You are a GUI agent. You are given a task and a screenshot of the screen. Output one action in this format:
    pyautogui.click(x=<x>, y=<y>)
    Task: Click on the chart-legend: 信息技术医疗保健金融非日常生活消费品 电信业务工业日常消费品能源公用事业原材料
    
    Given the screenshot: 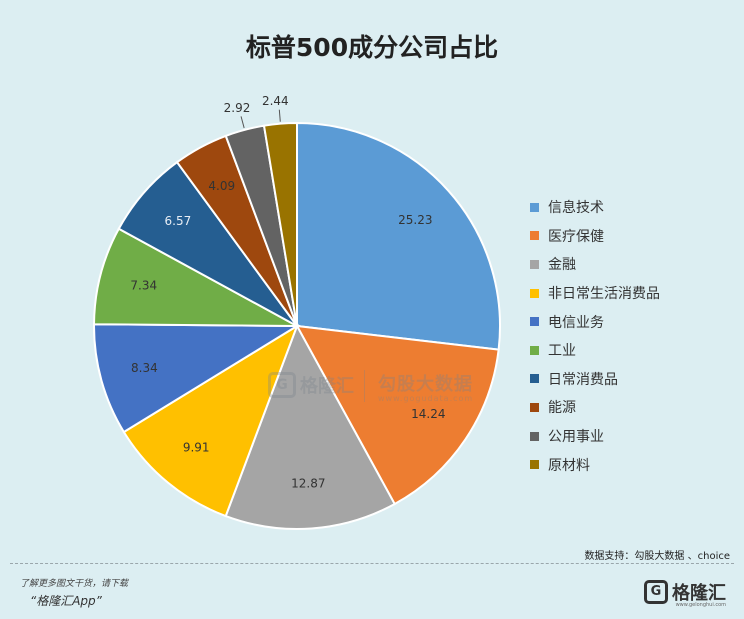 What is the action you would take?
    pyautogui.click(x=630, y=336)
    